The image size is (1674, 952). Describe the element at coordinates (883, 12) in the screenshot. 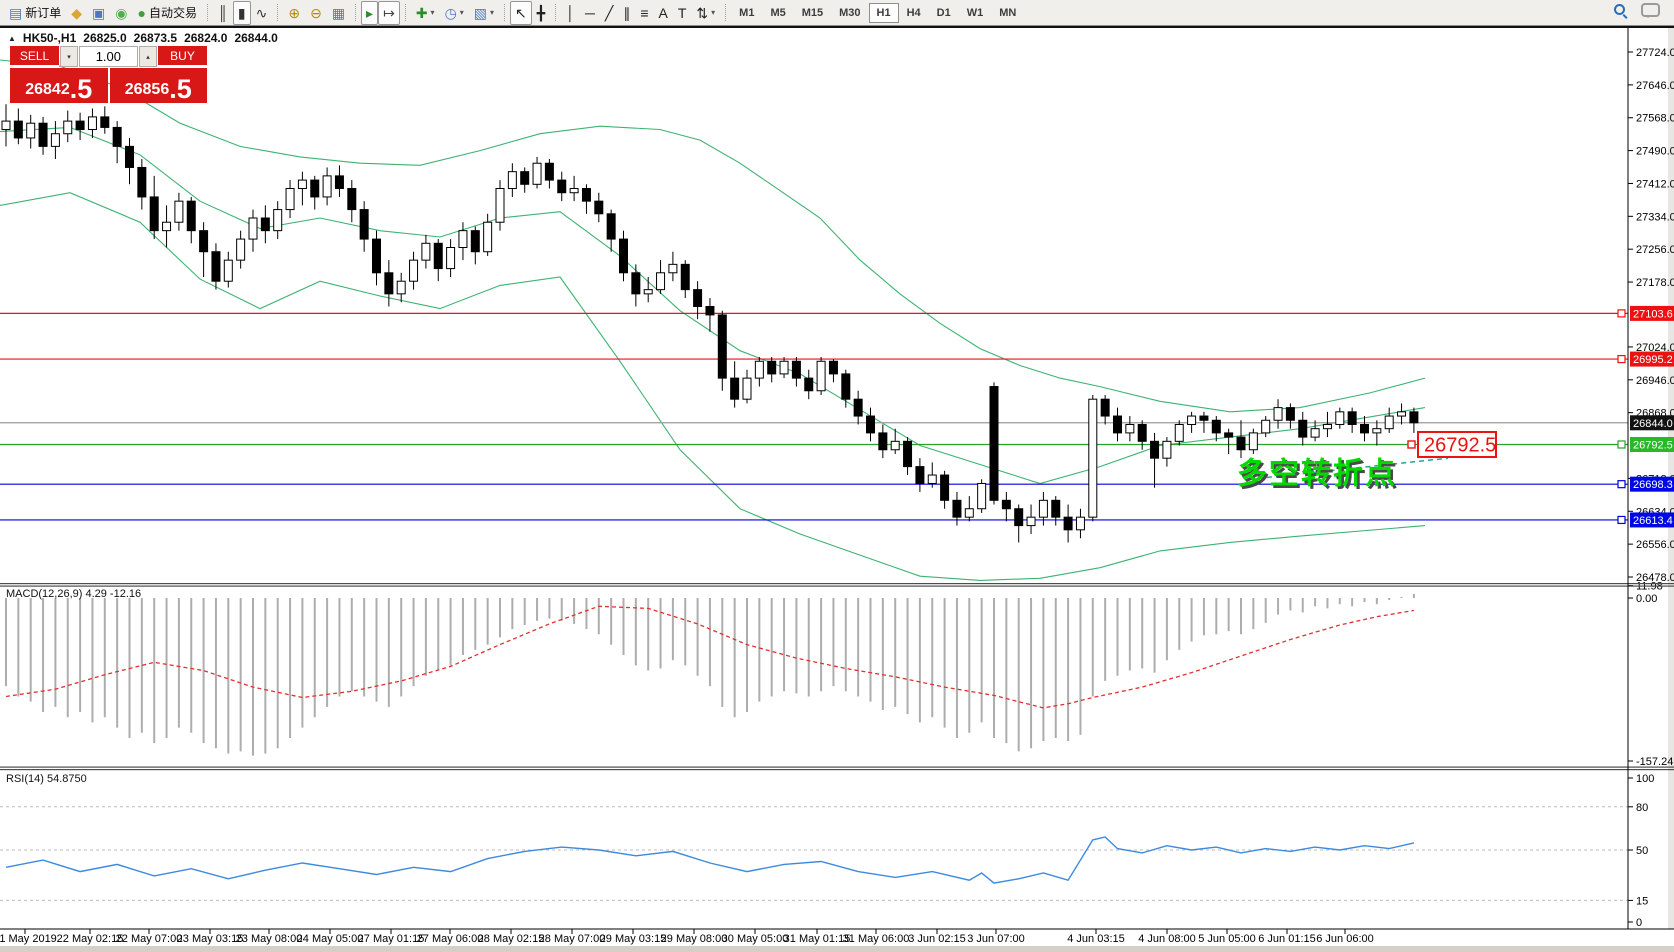

I see `timeframe-h1: H1` at that location.